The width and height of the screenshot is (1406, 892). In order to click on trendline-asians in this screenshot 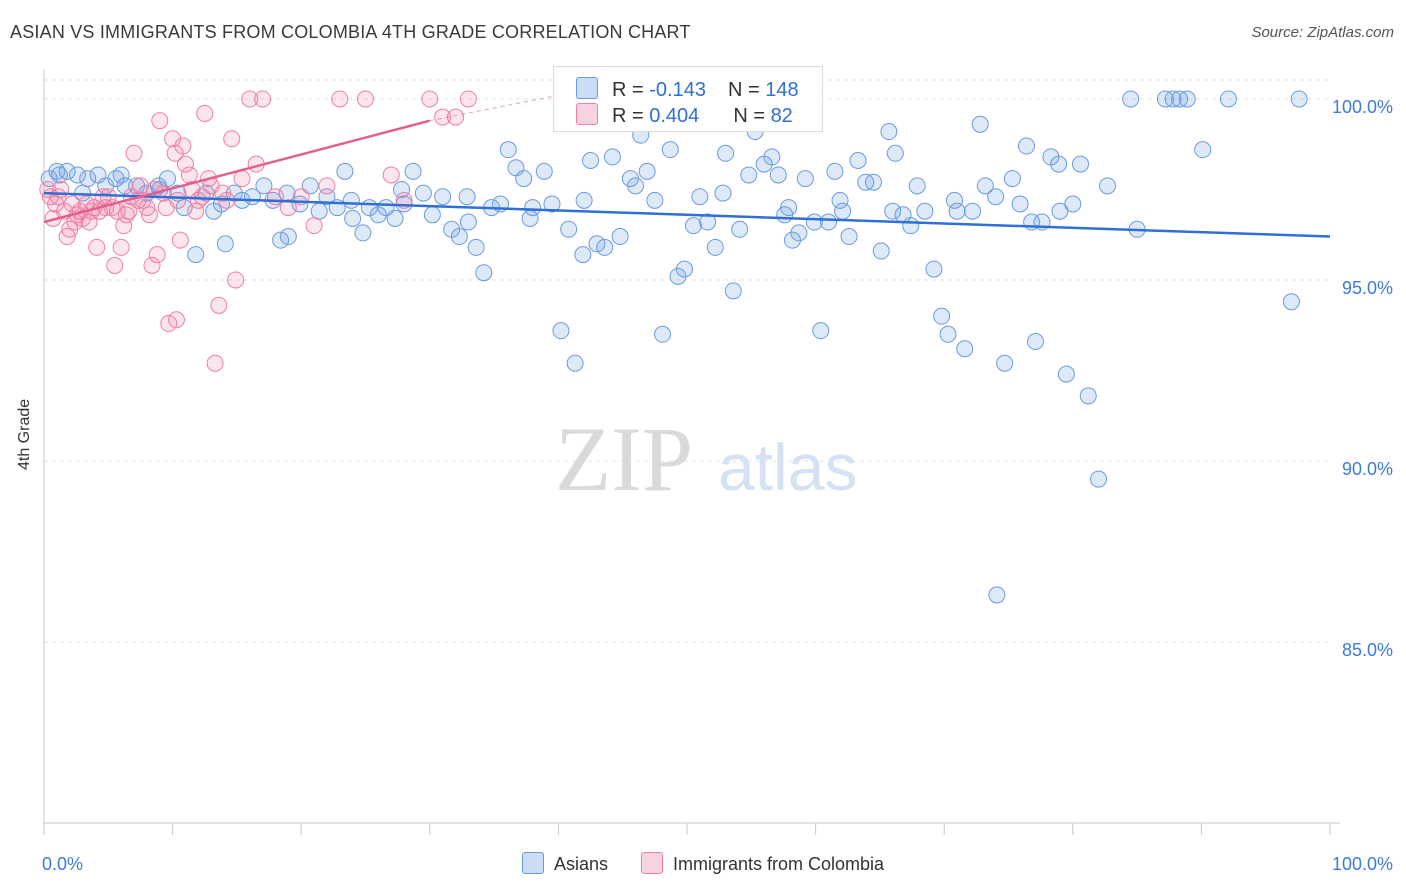, I will do `click(687, 214)`.